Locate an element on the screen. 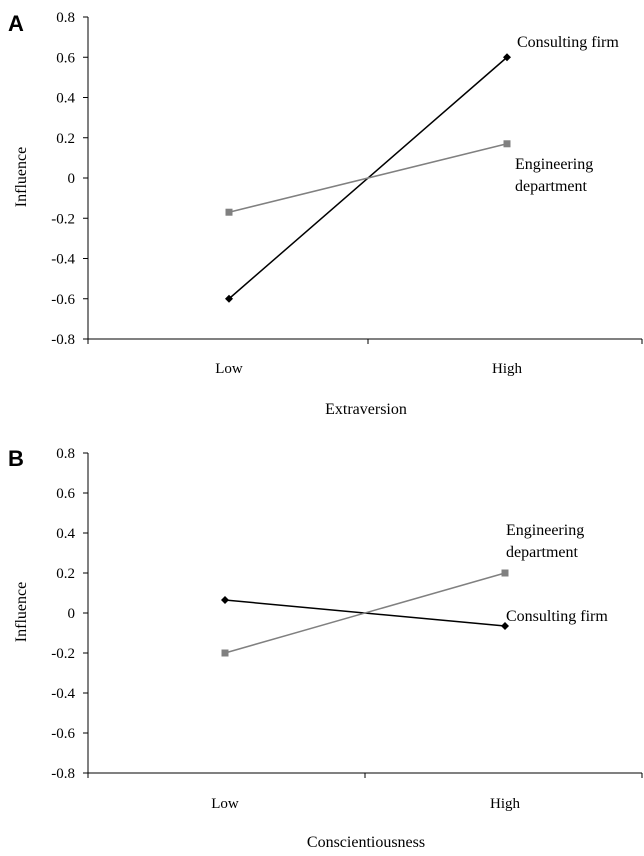  x-axis-label: Extraversion is located at coordinates (366, 409).